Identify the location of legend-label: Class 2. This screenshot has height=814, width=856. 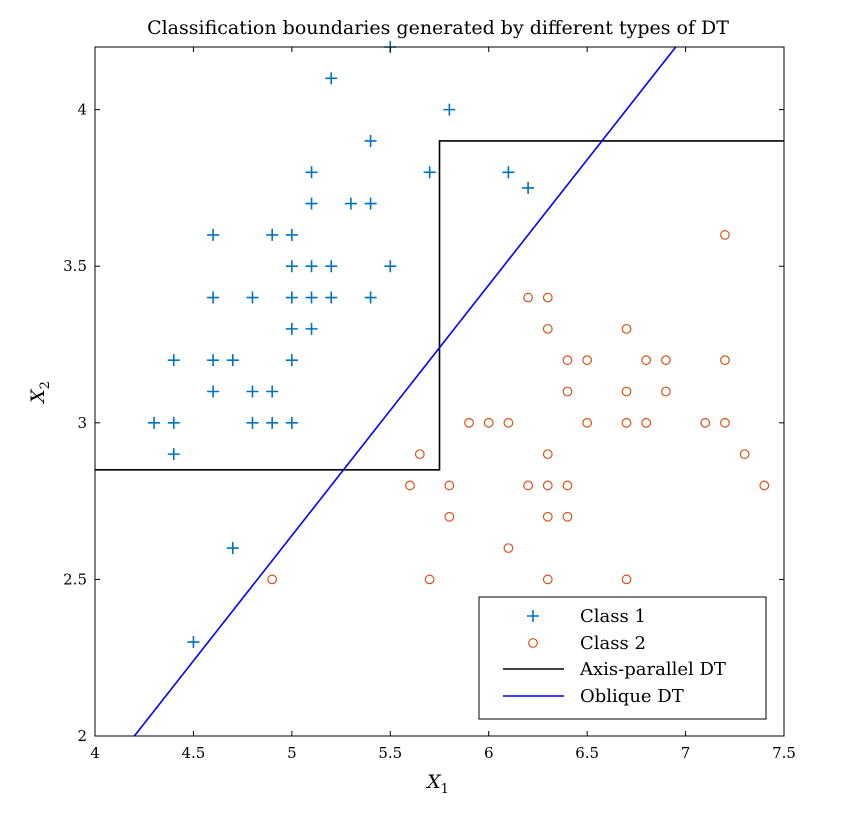
(613, 643).